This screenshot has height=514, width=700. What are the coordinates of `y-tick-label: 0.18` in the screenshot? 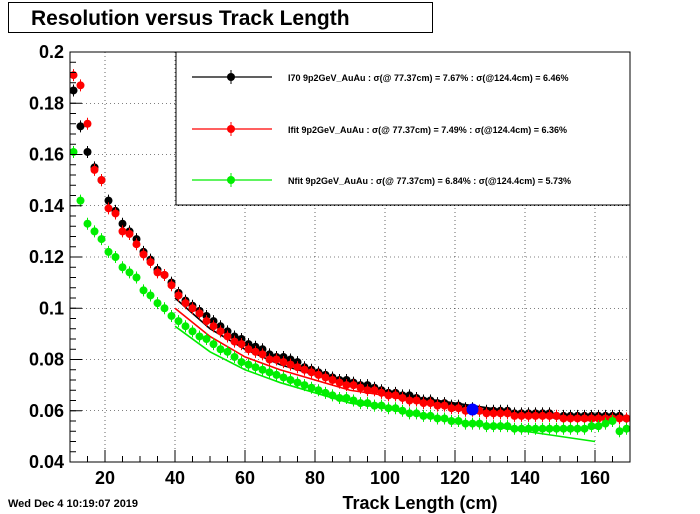 It's located at (46, 103).